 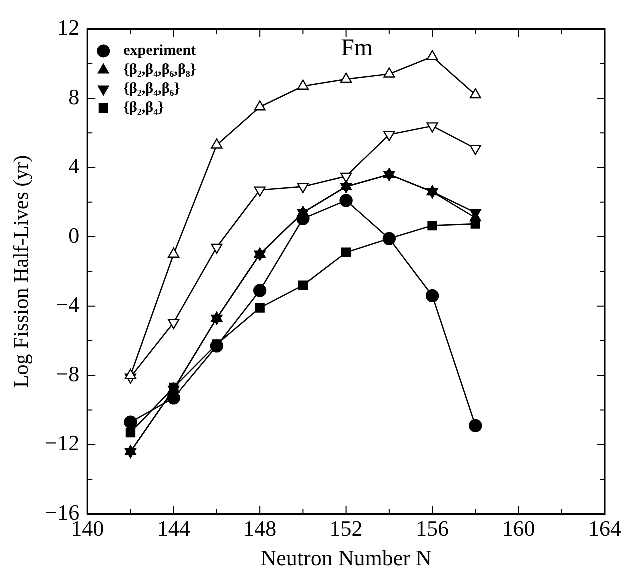 What do you see at coordinates (74, 235) in the screenshot?
I see `y-tick-label: 0` at bounding box center [74, 235].